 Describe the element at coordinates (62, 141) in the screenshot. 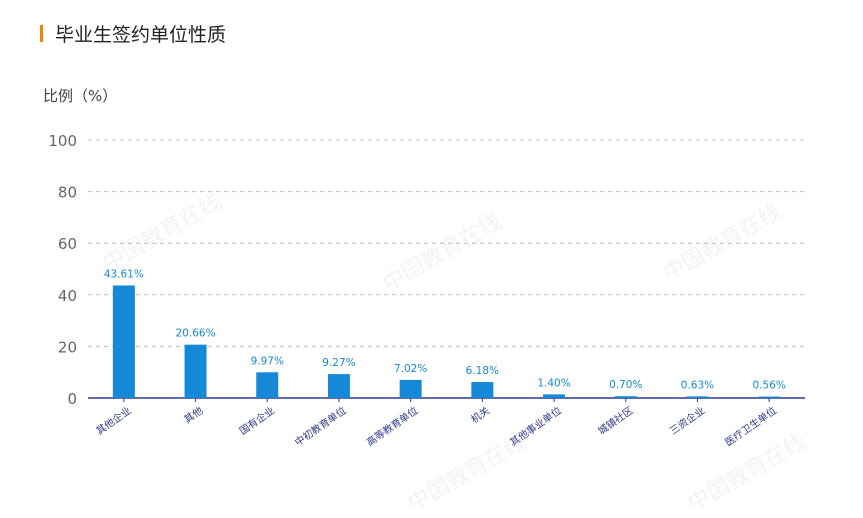

I see `y-tick-label: 100` at that location.